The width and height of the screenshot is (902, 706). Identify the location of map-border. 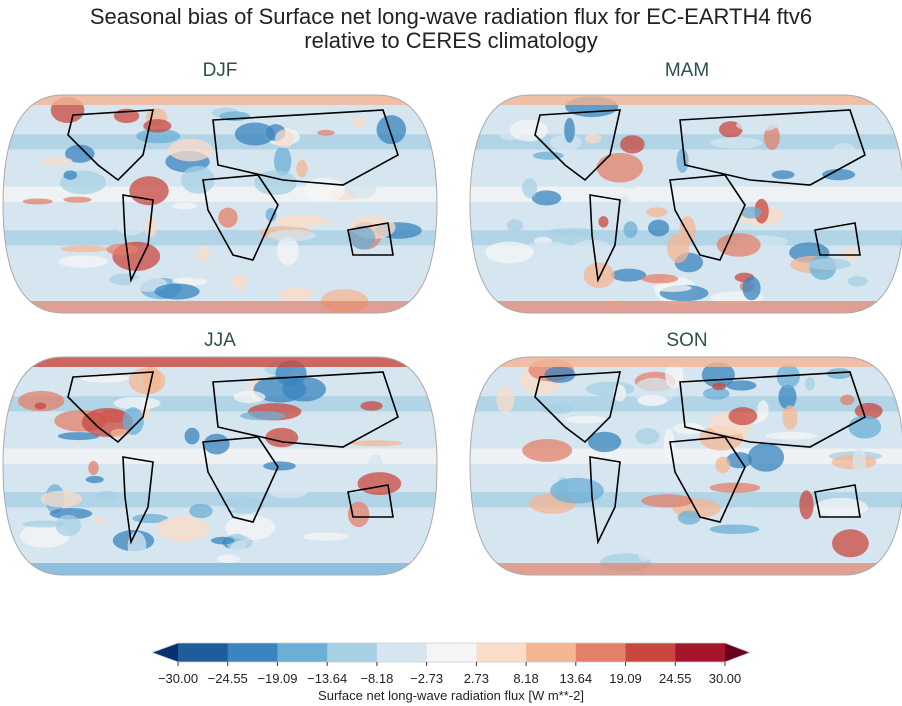
(685, 204).